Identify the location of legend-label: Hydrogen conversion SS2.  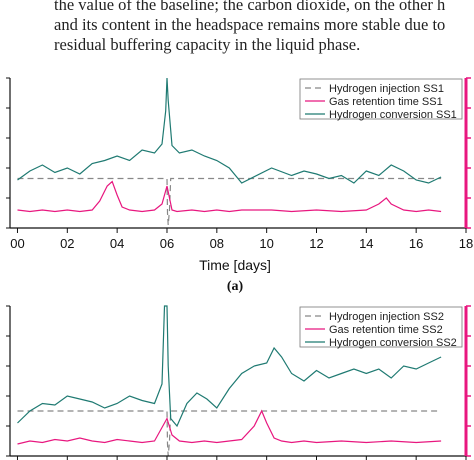
(393, 343).